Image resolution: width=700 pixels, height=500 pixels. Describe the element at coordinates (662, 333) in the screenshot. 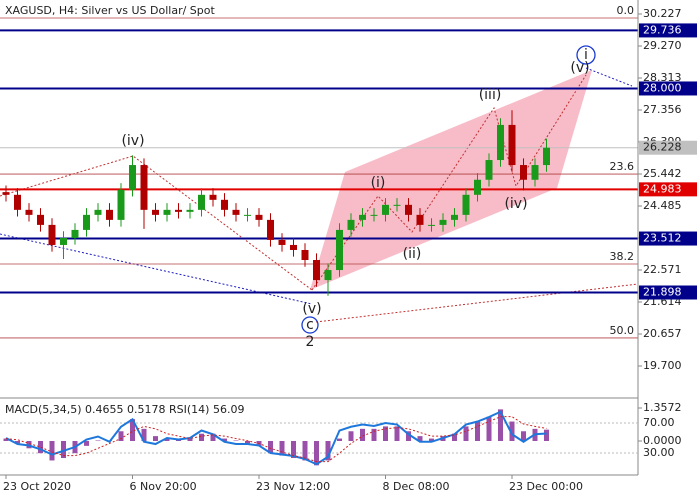

I see `y-tick-label: 20.657` at that location.